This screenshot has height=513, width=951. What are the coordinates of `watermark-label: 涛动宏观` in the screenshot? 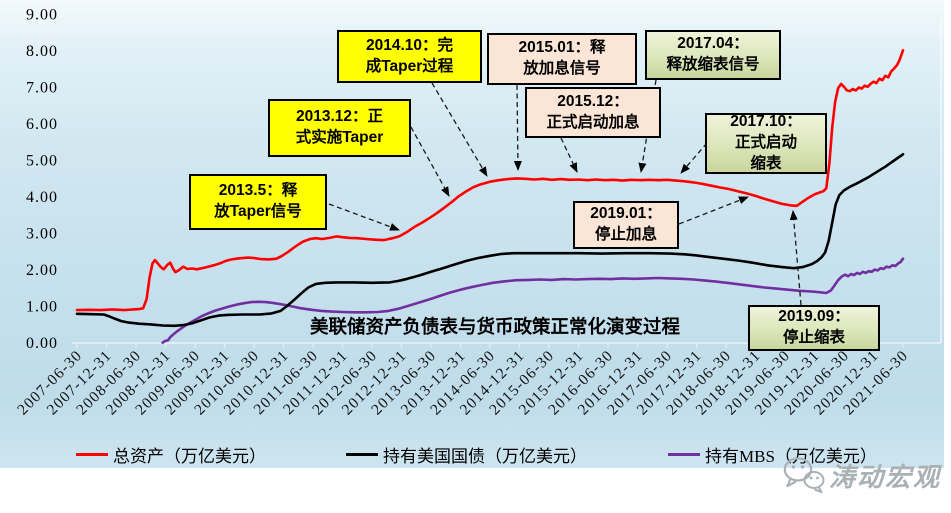 It's located at (885, 477).